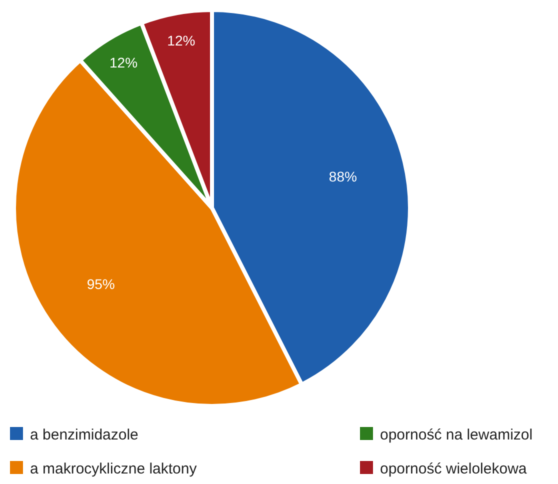 This screenshot has height=484, width=558. Describe the element at coordinates (114, 469) in the screenshot. I see `legend-label: a makrocykliczne laktony` at that location.